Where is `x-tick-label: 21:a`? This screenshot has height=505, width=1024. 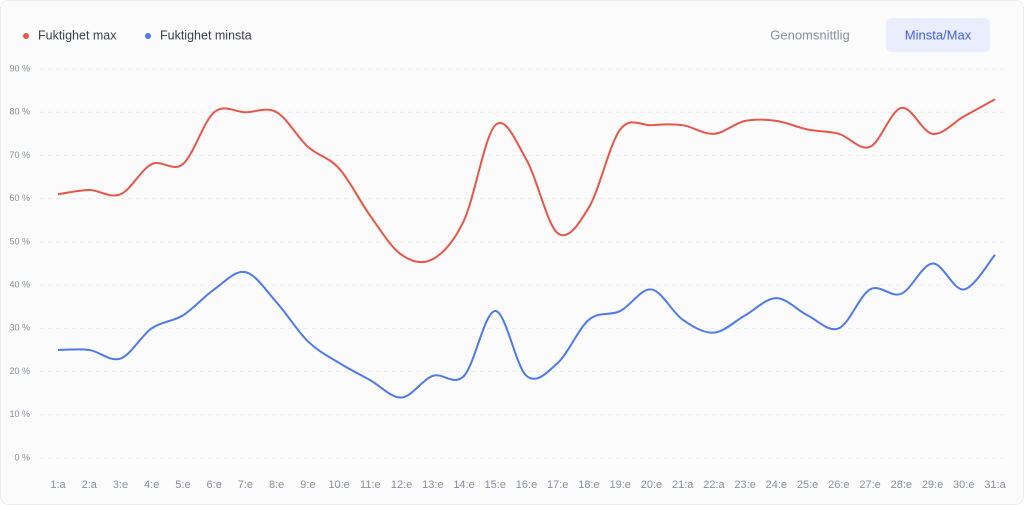
x-tick-label: 21:a is located at coordinates (683, 485).